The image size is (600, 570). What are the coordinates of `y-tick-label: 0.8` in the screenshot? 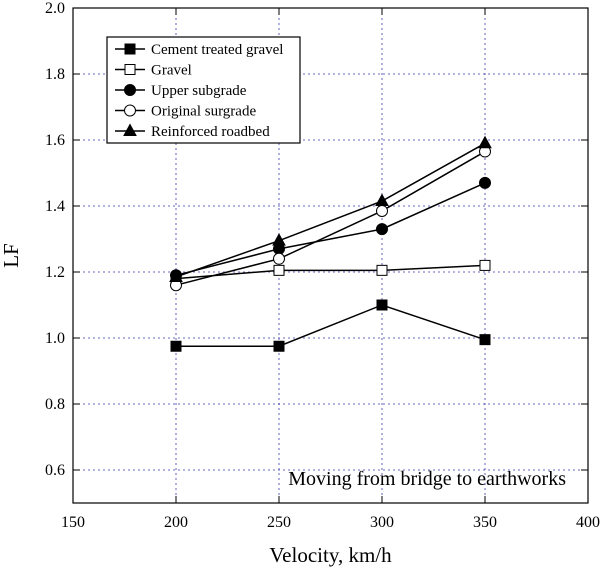 It's located at (55, 404).